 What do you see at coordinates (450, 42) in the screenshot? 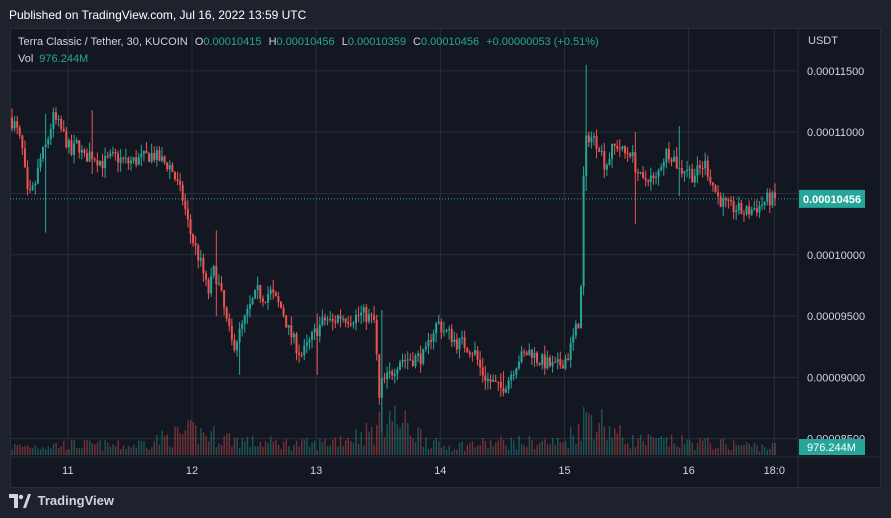
I see `close-value: 0.00010456` at bounding box center [450, 42].